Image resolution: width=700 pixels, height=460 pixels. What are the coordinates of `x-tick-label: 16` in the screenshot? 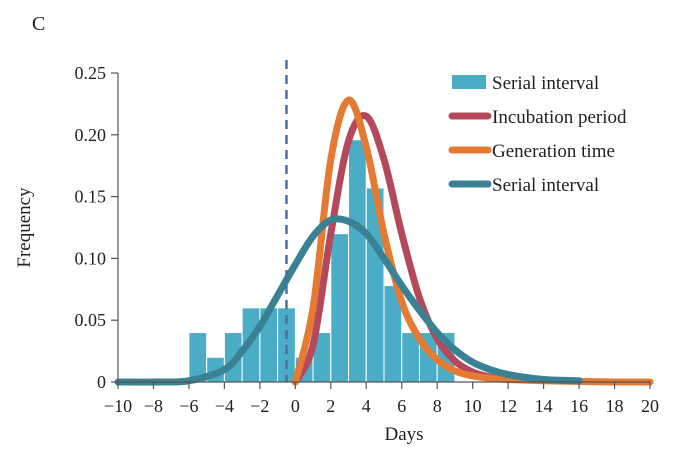 It's located at (579, 406).